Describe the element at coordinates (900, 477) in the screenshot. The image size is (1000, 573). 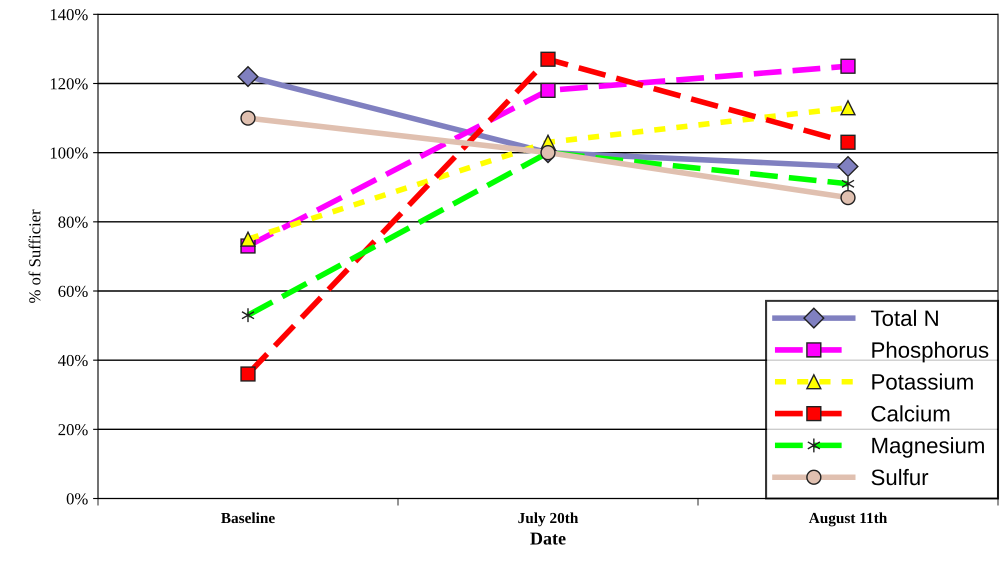
I see `legend-label: Sulfur` at that location.